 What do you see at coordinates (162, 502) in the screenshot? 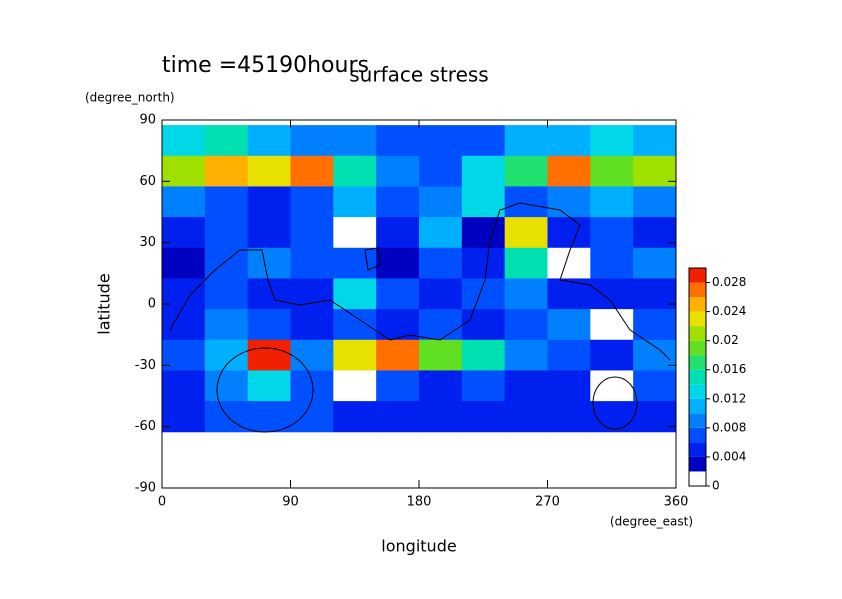
I see `x-tick-label: 0` at bounding box center [162, 502].